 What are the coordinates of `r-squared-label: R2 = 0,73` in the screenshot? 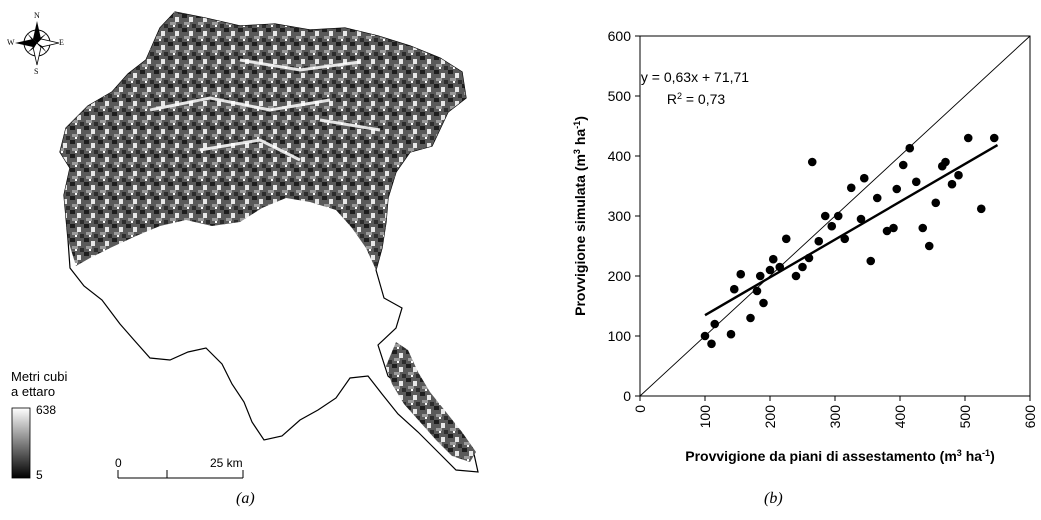 It's located at (696, 99).